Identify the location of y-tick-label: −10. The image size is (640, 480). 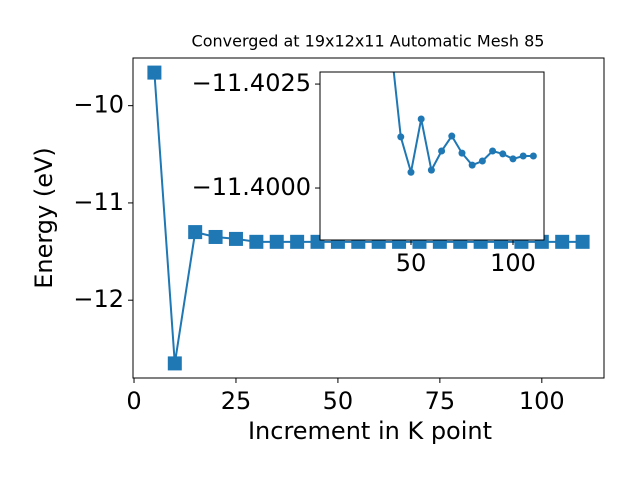
(98, 105).